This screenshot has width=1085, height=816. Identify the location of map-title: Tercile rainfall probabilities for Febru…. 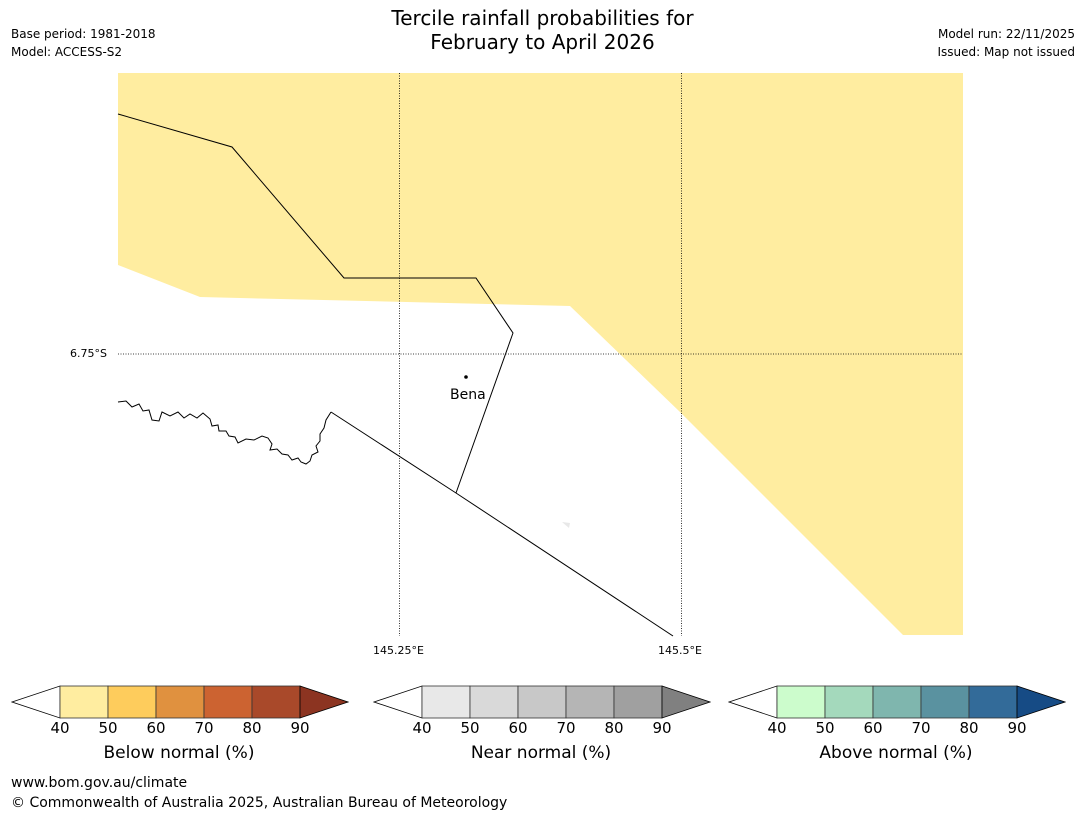
(542, 30).